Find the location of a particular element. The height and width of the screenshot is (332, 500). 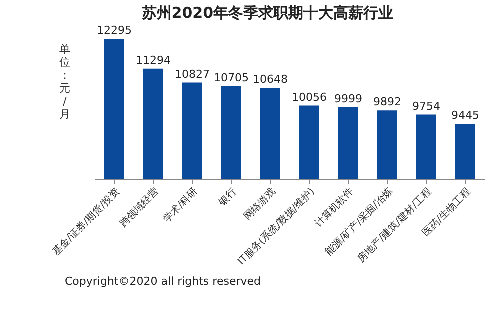

data-label: 12295 is located at coordinates (114, 30).